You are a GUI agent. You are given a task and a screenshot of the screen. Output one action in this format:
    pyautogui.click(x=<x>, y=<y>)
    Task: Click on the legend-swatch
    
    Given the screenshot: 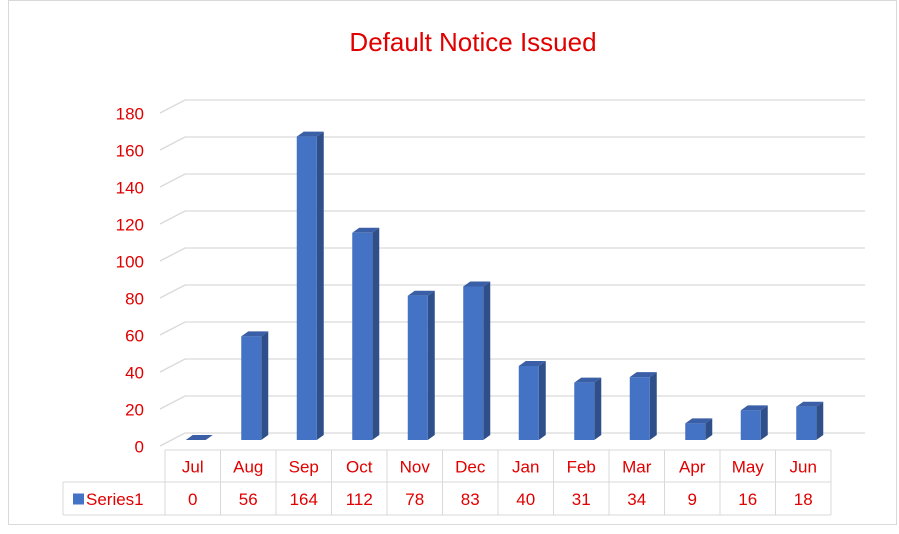 What is the action you would take?
    pyautogui.click(x=78, y=499)
    